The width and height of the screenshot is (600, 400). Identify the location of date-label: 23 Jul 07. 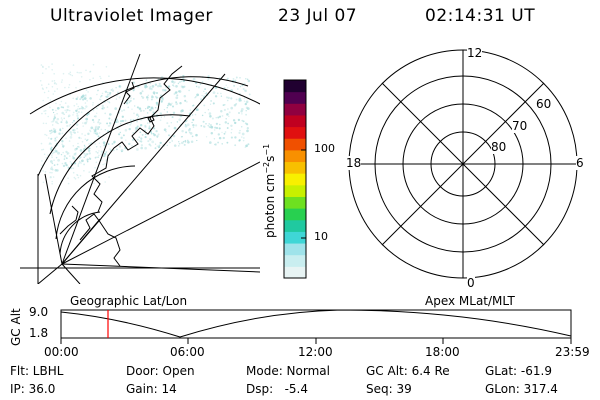
(318, 16).